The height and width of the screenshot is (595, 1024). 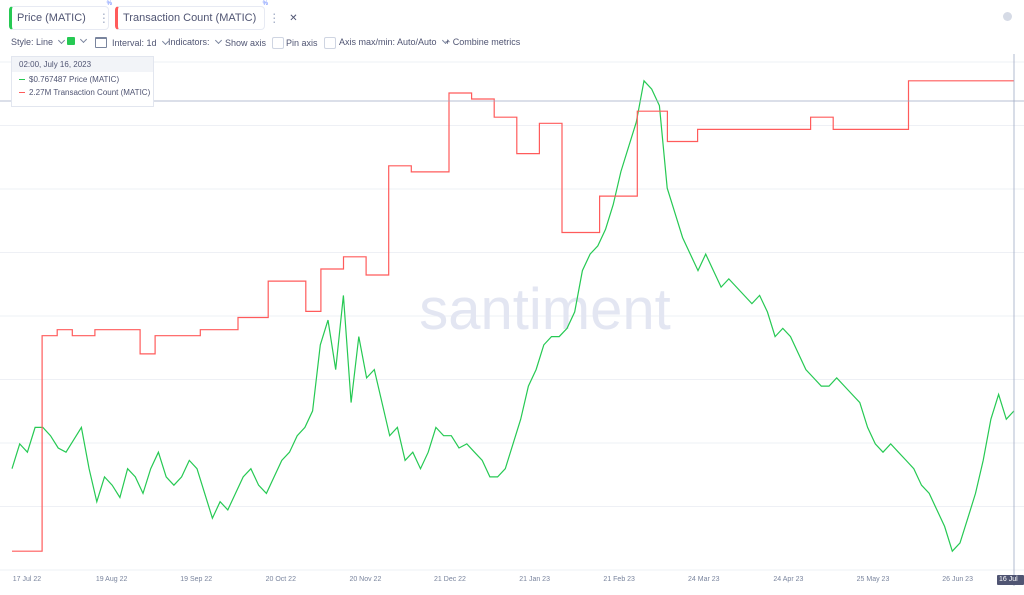 I want to click on tooltip-tx: 2.27M Transaction Count (MATIC), so click(x=90, y=92).